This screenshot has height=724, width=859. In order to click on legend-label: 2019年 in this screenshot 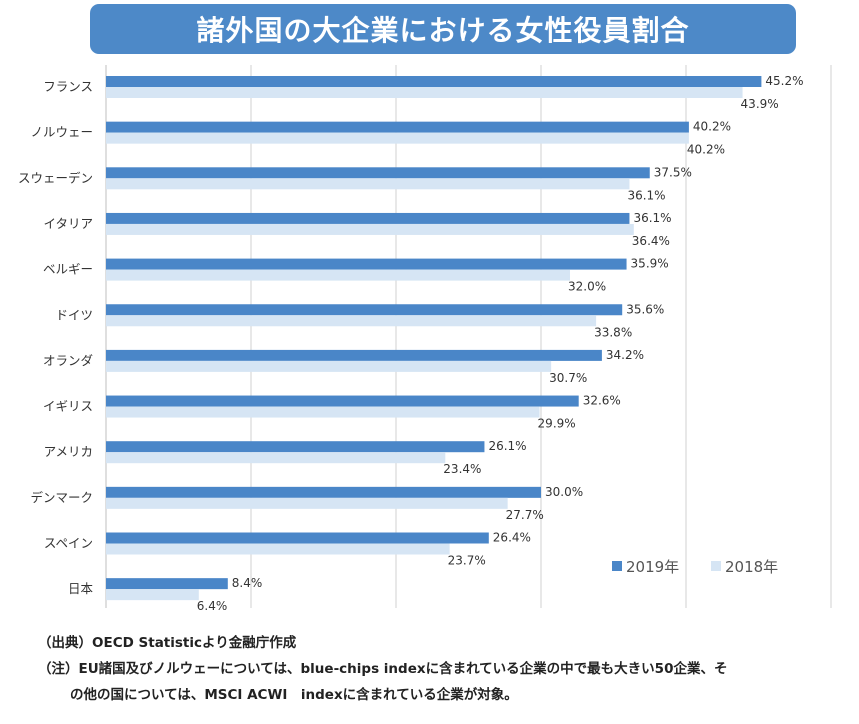, I will do `click(652, 567)`.